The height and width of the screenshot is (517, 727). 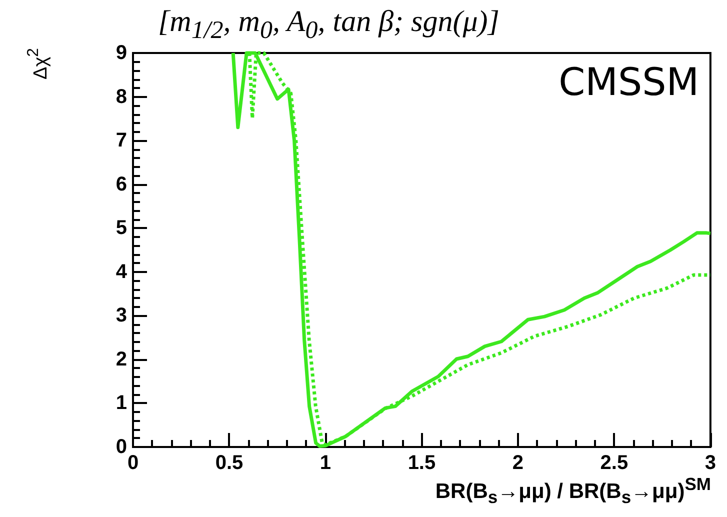 What do you see at coordinates (121, 359) in the screenshot?
I see `y-tick-label: 2` at bounding box center [121, 359].